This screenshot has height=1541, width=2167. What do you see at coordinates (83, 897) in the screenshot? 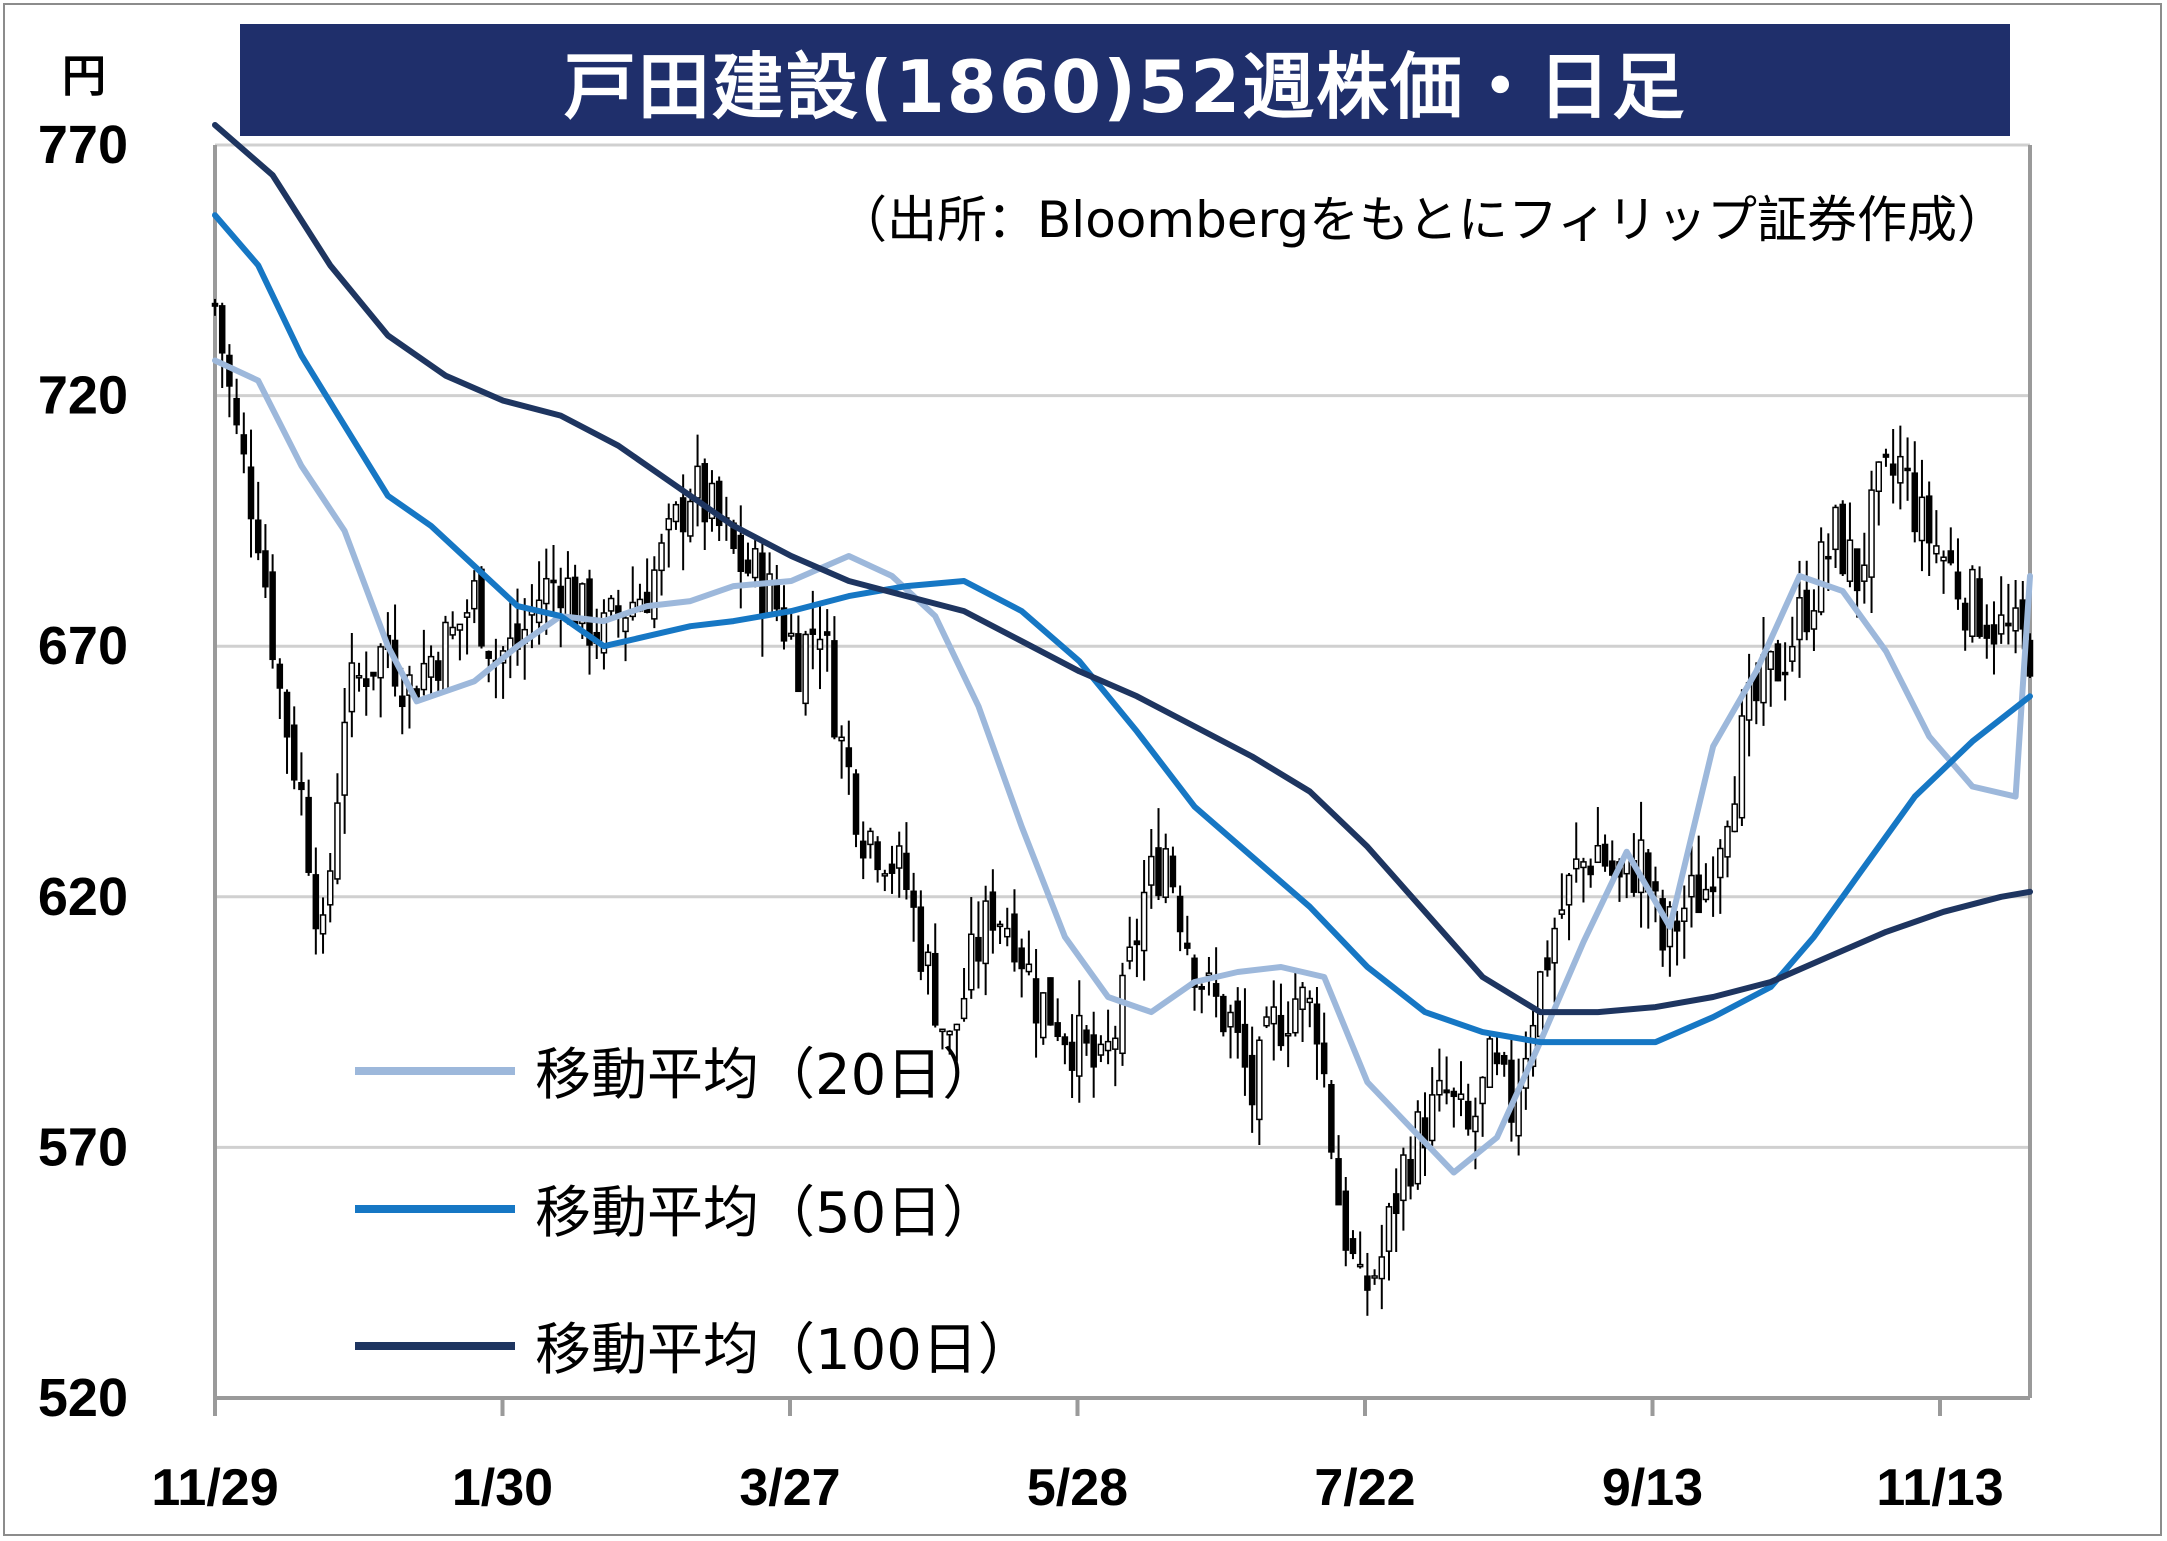
I see `y-tick-label: 620` at bounding box center [83, 897].